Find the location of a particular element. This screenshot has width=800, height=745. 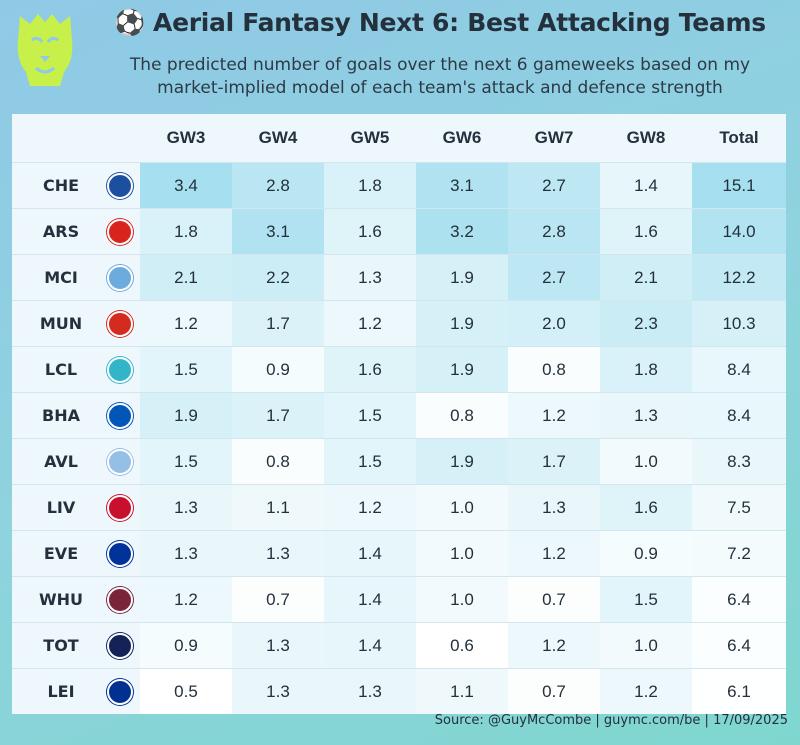

table-row: MUN 1.2 1.7 1.2 1.9 2.0 2.3 10.3 is located at coordinates (399, 323).